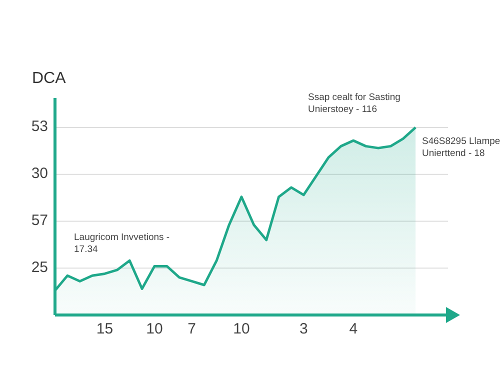  What do you see at coordinates (105, 329) in the screenshot?
I see `x-tick-label: 15` at bounding box center [105, 329].